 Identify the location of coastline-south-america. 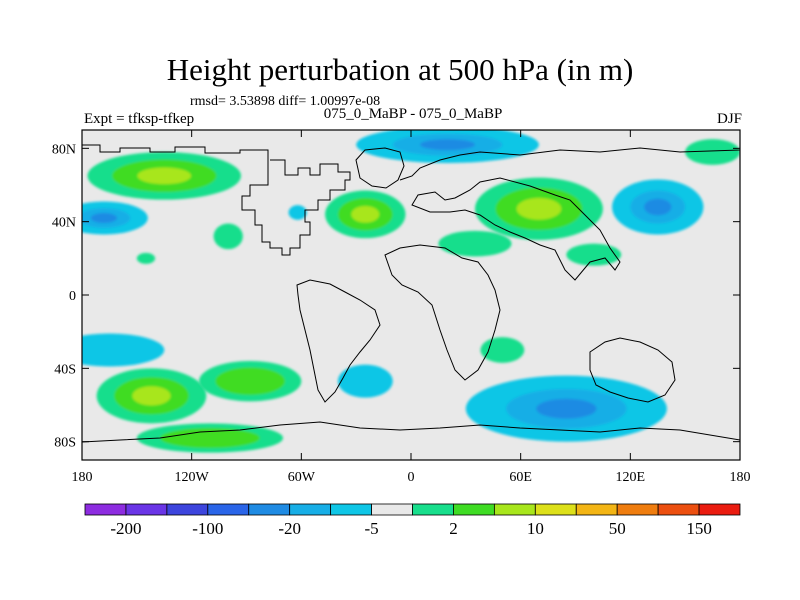
(338, 341).